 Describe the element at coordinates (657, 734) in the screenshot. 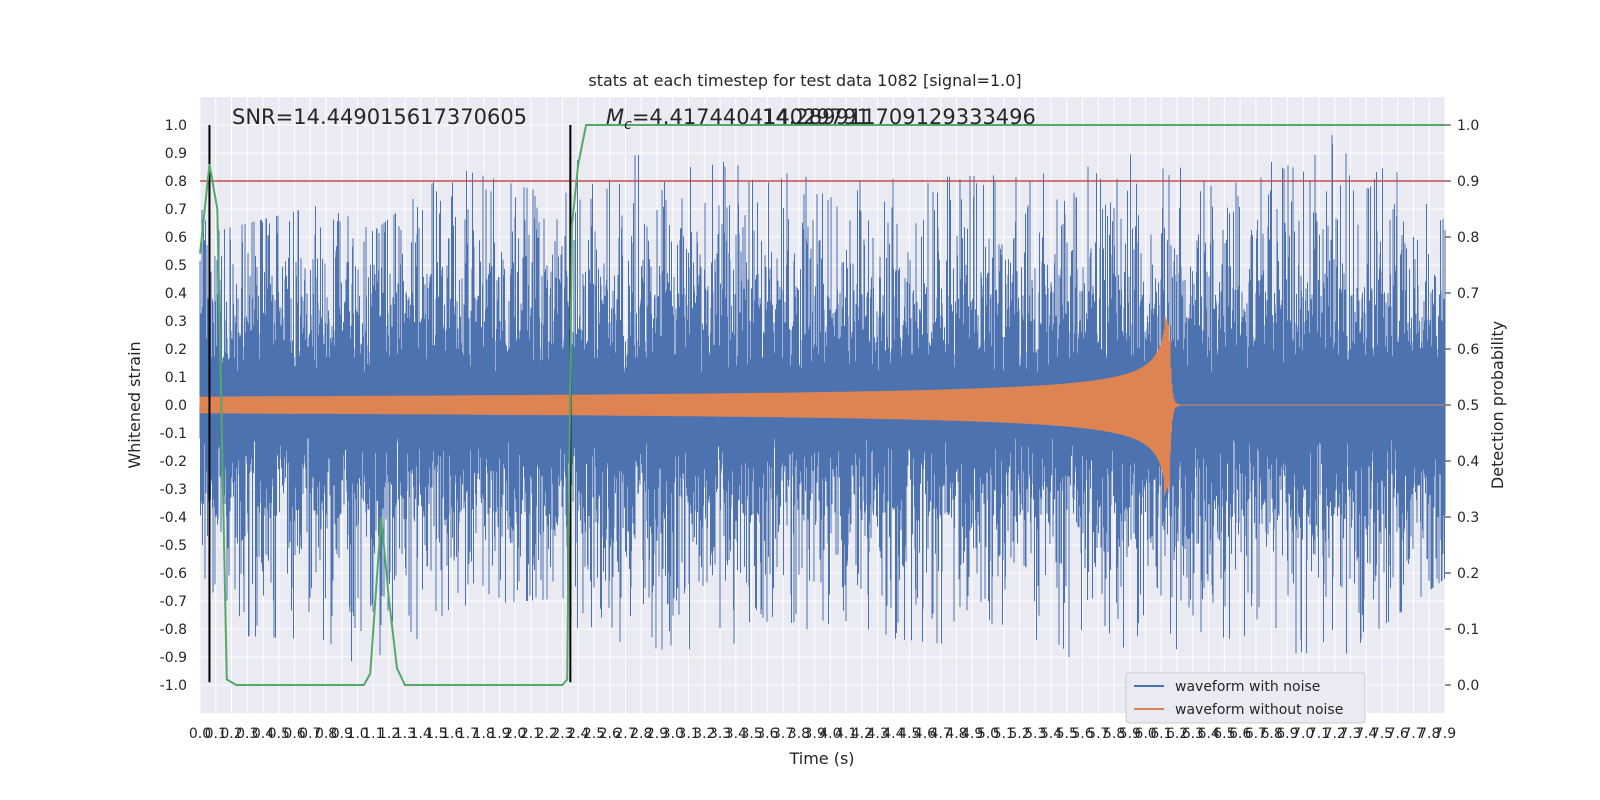

I see `x-tick-label-29: 2.9` at that location.